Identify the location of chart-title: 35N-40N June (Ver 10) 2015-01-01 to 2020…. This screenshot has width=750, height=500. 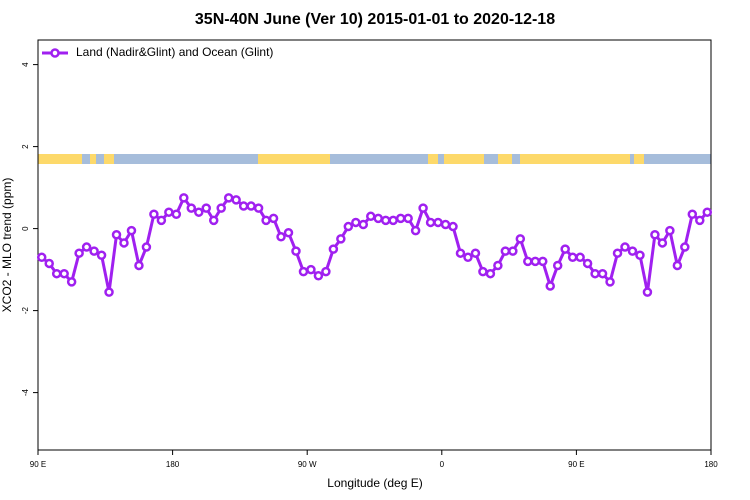
(375, 19).